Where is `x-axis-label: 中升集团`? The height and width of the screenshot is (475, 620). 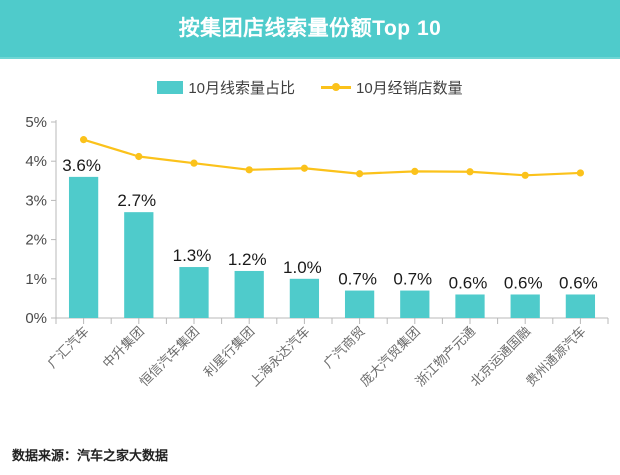
x-axis-label: 中升集团 is located at coordinates (123, 347).